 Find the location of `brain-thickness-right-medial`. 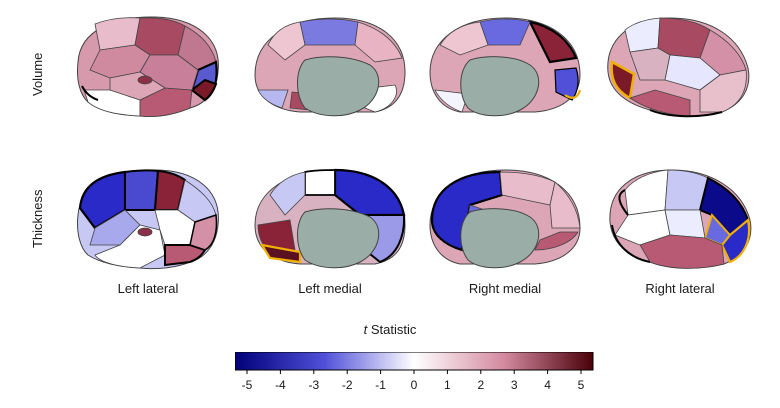

brain-thickness-right-medial is located at coordinates (505, 219).